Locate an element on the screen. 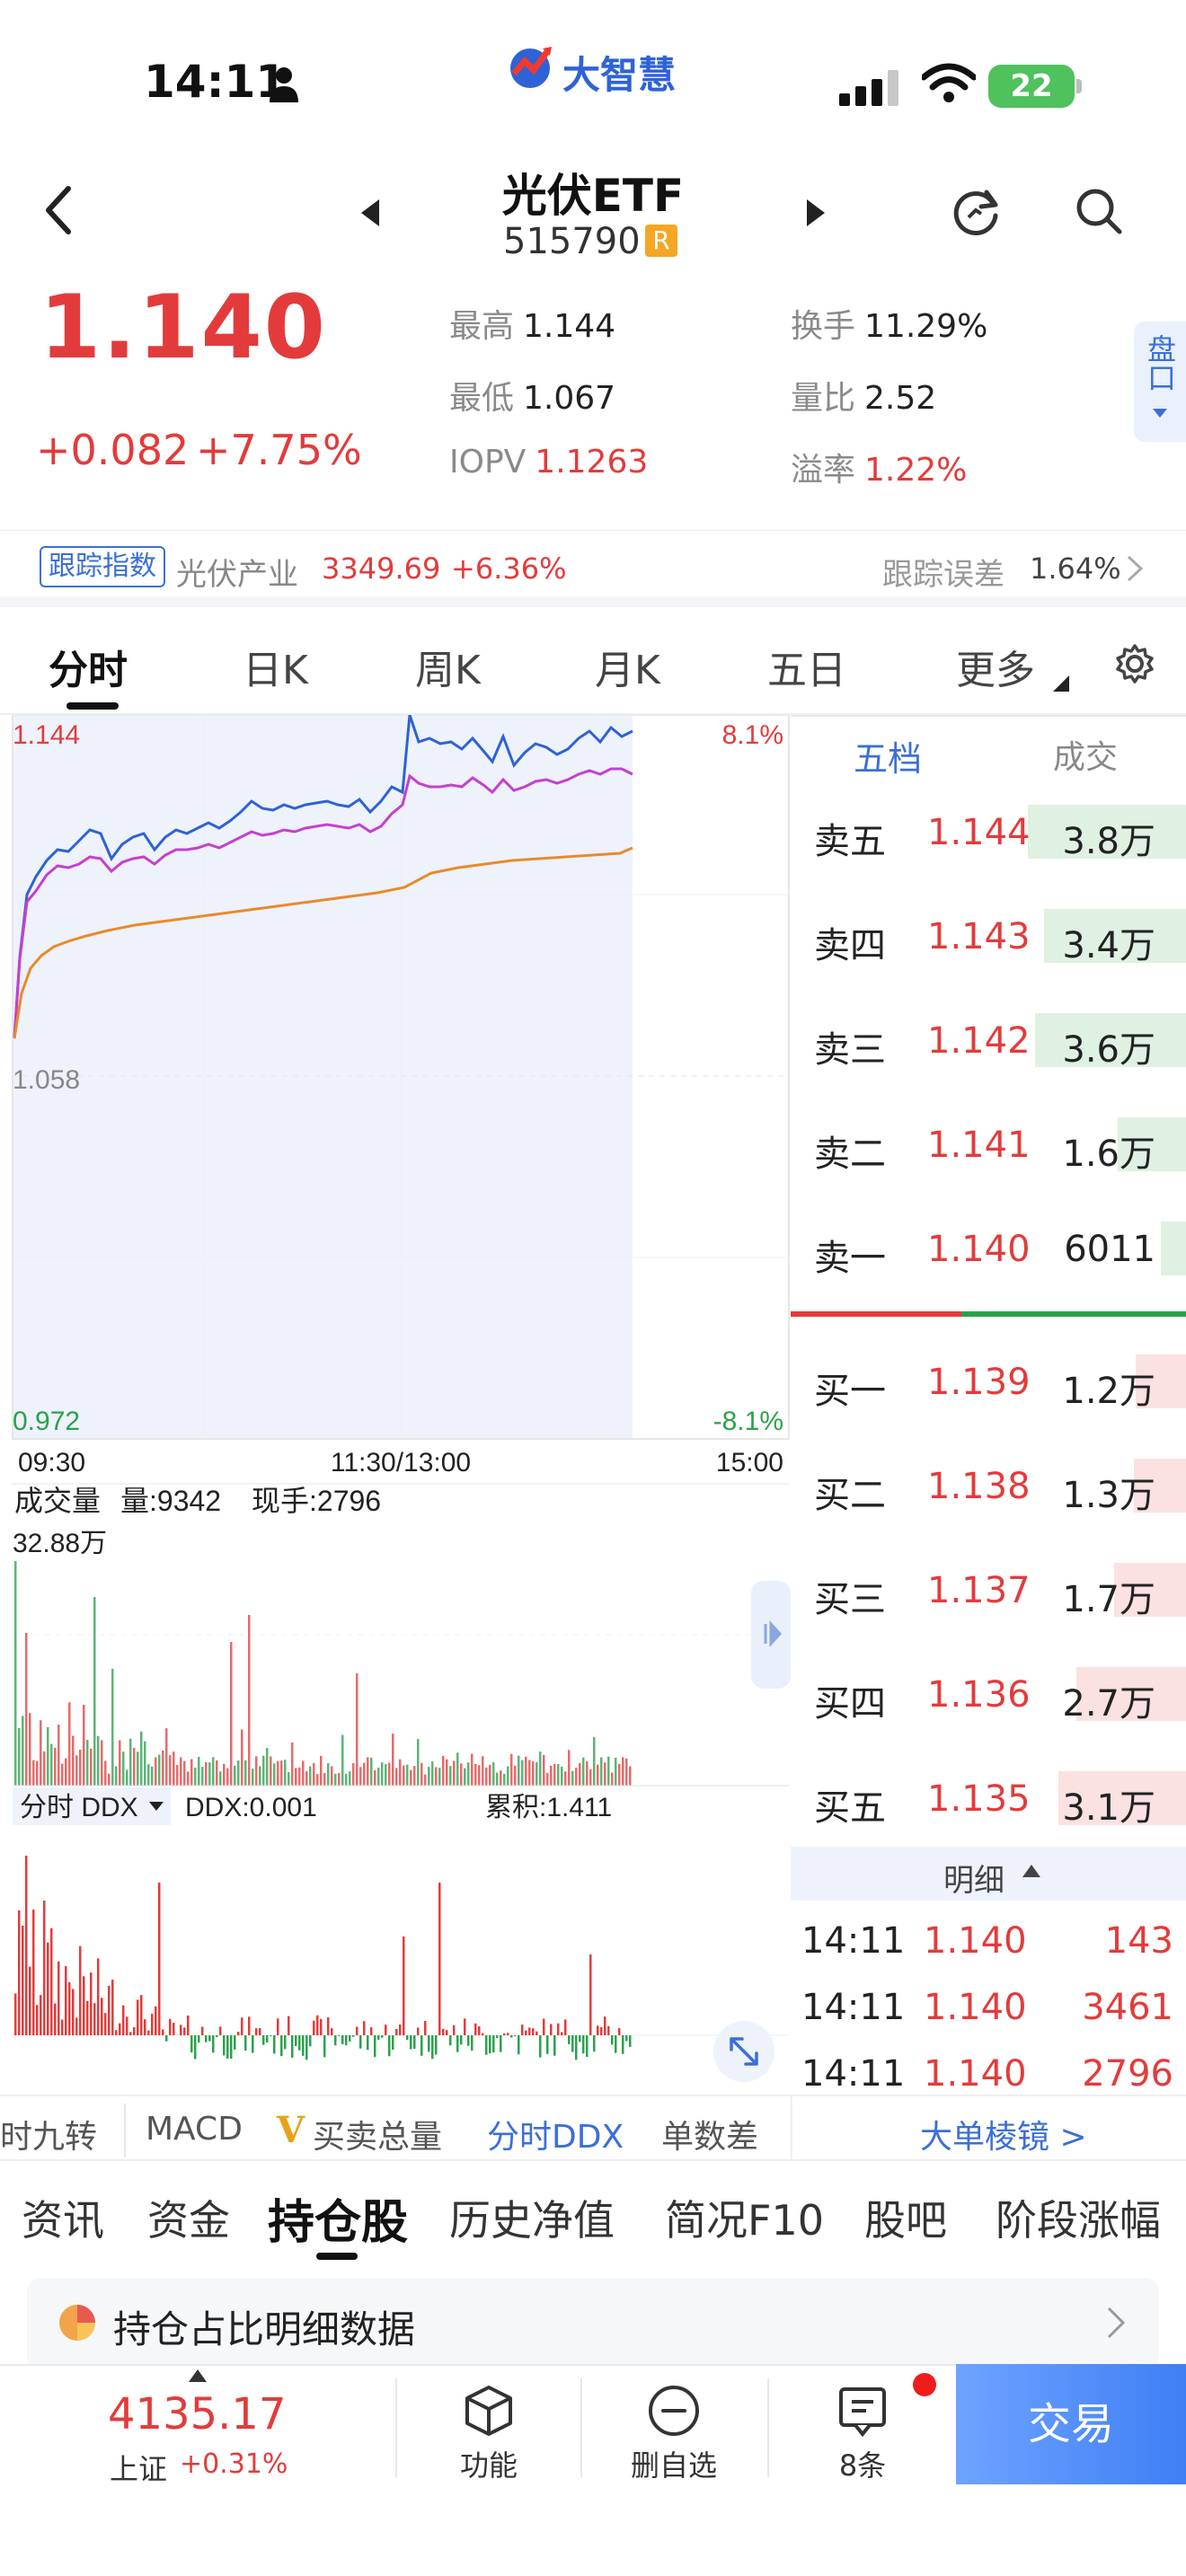 This screenshot has height=2576, width=1186. tab-five-day: 五日 is located at coordinates (806, 670).